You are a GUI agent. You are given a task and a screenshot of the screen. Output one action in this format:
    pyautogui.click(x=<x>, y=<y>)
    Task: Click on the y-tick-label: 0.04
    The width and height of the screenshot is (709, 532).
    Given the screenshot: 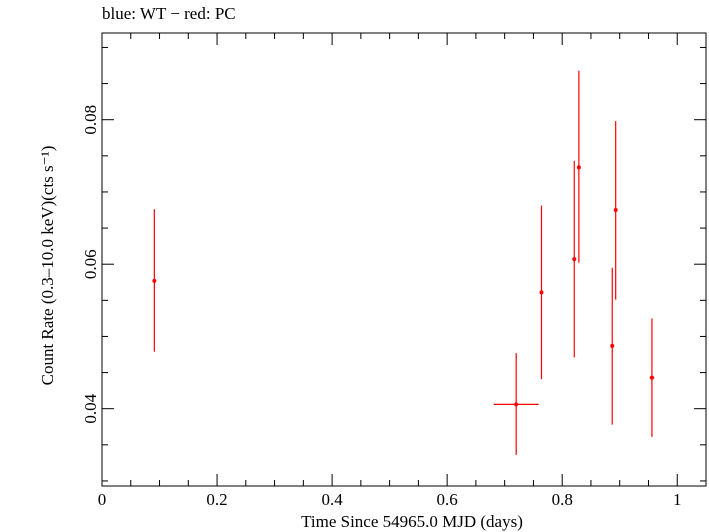 What is the action you would take?
    pyautogui.click(x=90, y=408)
    